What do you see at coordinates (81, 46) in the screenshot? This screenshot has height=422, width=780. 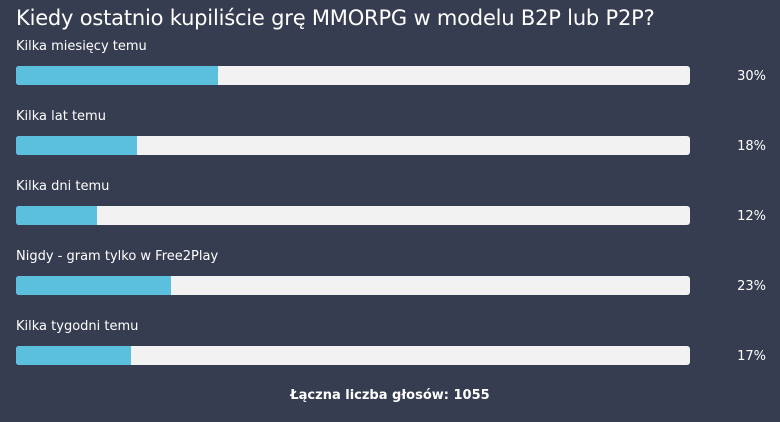 I see `option-label: Kilka miesięcy temu` at bounding box center [81, 46].